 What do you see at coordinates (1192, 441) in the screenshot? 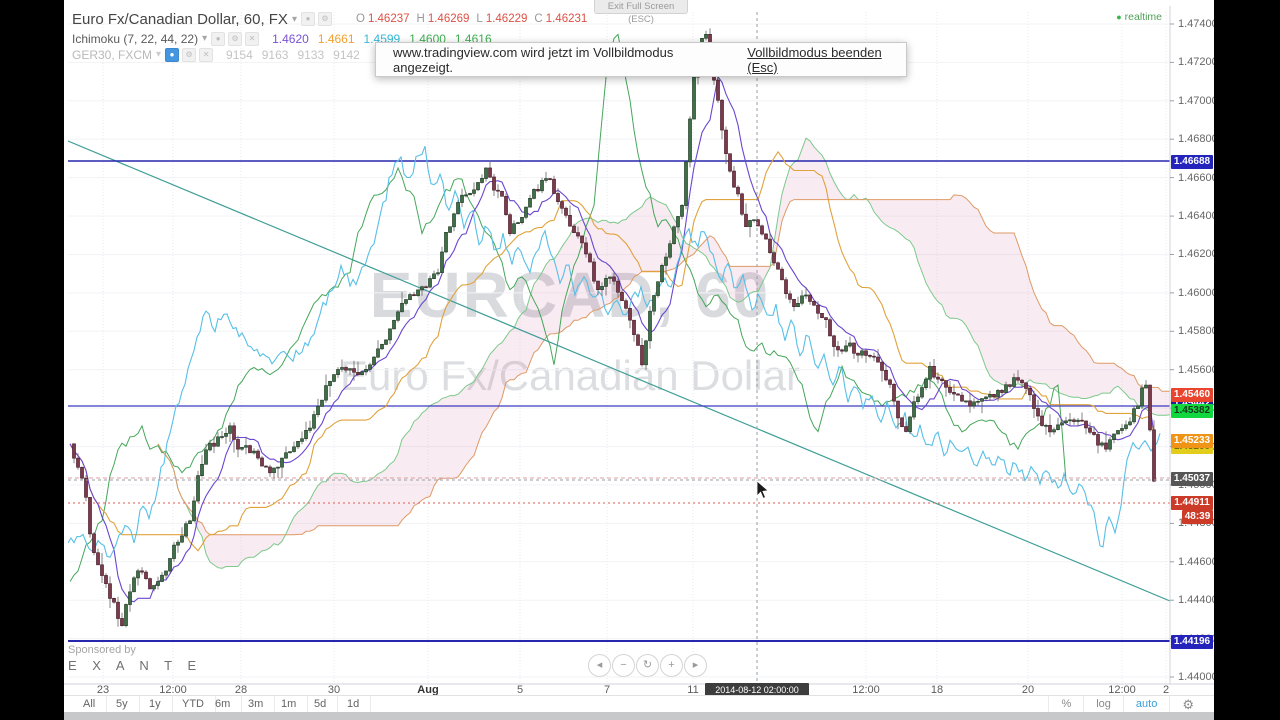
I see `price-tag-1.45233: 1.45233` at bounding box center [1192, 441].